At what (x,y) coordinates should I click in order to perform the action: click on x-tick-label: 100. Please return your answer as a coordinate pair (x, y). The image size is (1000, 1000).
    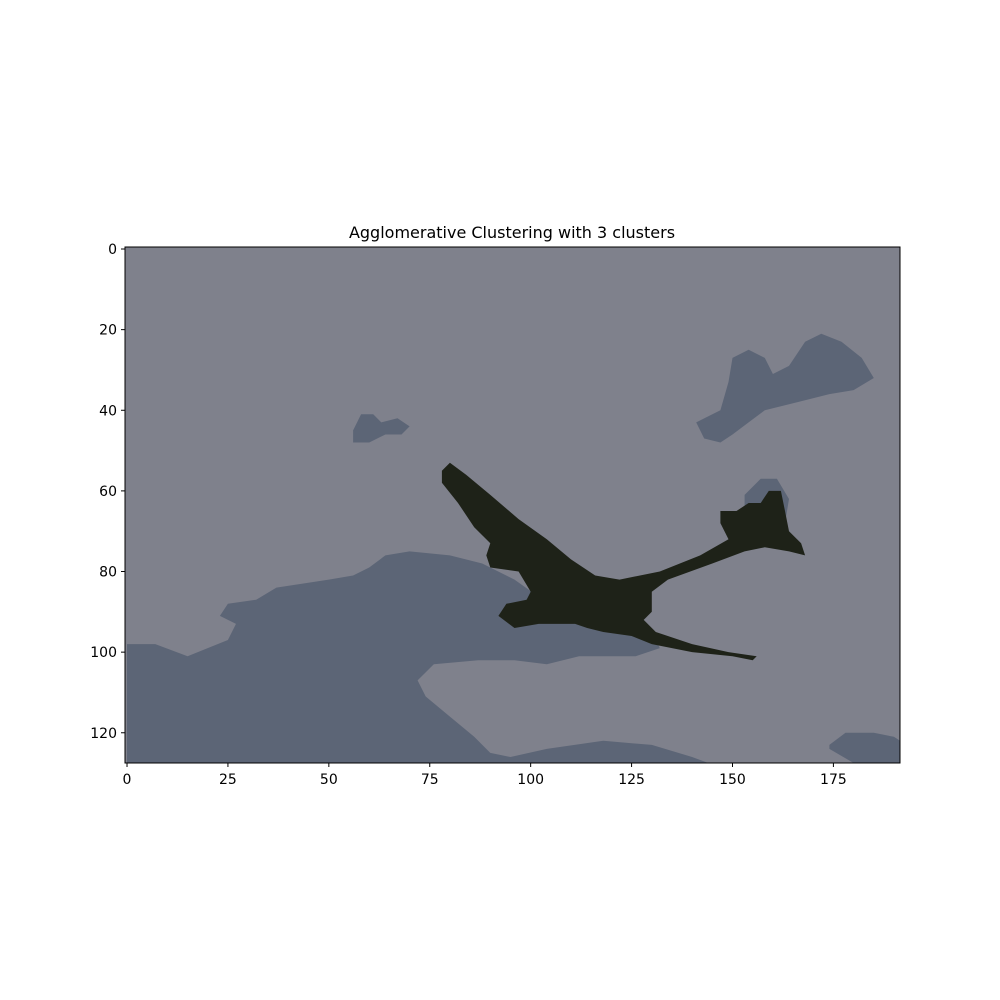
    Looking at the image, I should click on (530, 780).